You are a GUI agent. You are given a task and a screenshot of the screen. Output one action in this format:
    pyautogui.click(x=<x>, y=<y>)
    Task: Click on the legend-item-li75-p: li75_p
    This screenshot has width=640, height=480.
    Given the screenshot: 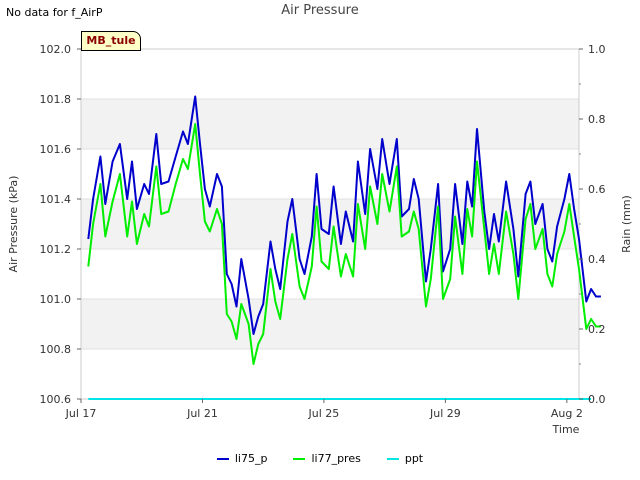 What is the action you would take?
    pyautogui.click(x=242, y=458)
    